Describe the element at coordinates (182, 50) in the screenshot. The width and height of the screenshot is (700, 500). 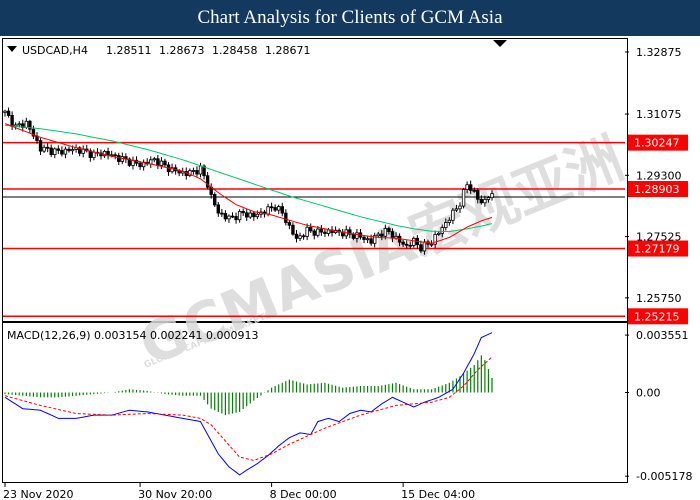
I see `ohlc-high: 1.28673` at that location.